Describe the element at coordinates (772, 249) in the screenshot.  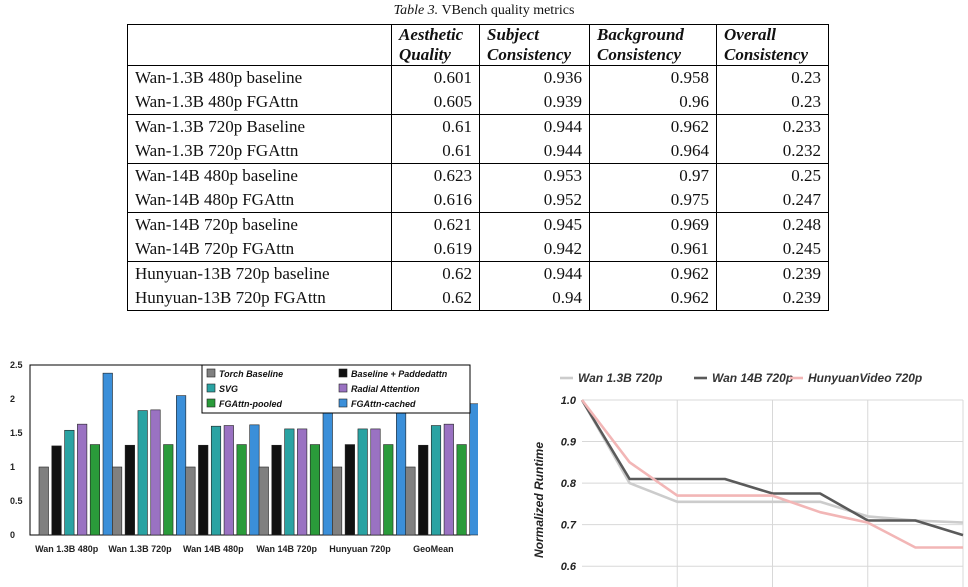
I see `metric-cell: 0.245` at that location.